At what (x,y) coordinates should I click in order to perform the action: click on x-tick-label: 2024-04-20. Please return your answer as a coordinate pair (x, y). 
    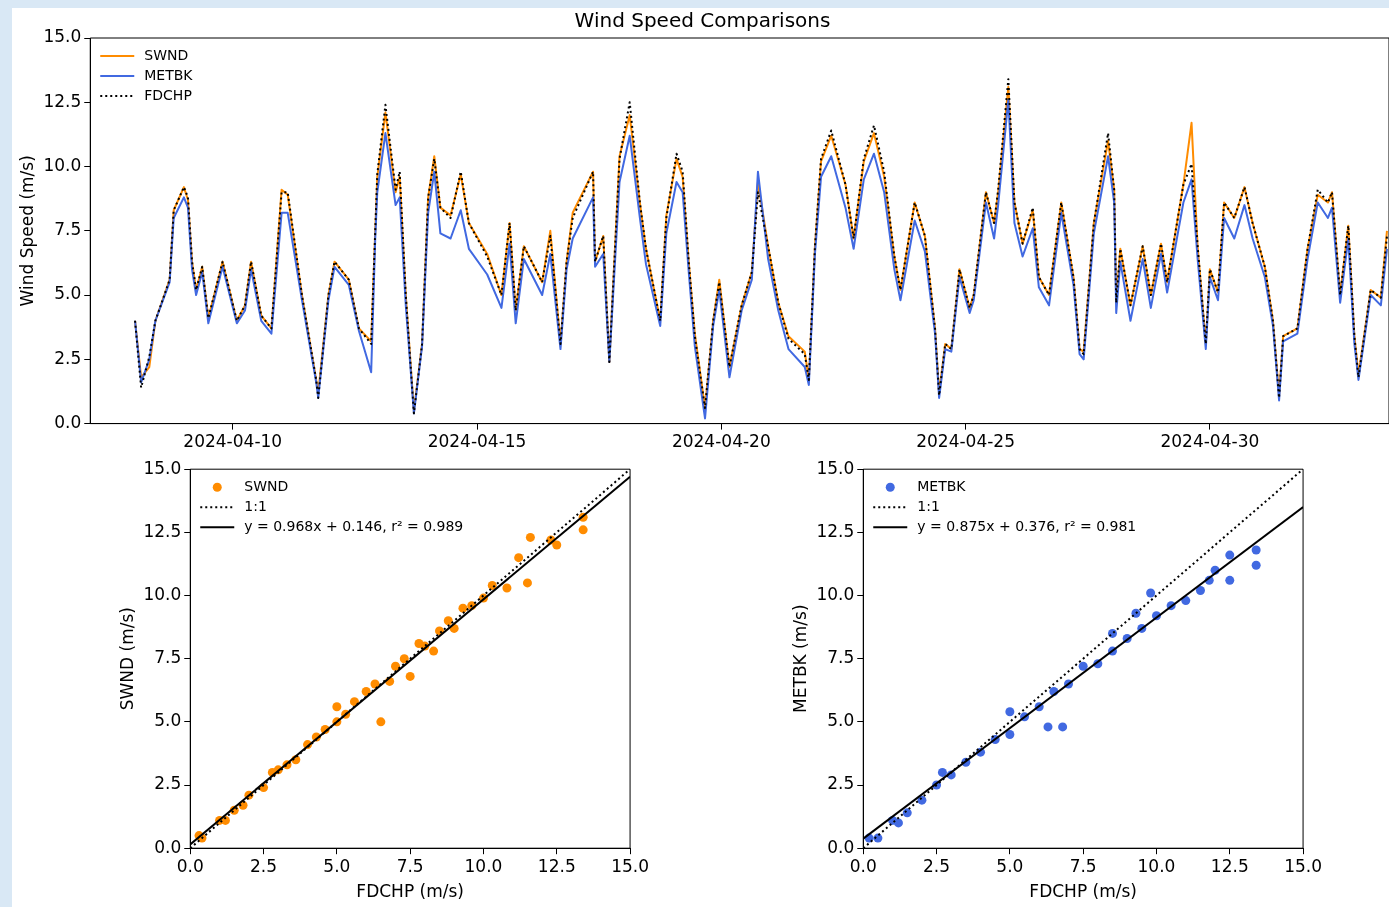
    Looking at the image, I should click on (721, 441).